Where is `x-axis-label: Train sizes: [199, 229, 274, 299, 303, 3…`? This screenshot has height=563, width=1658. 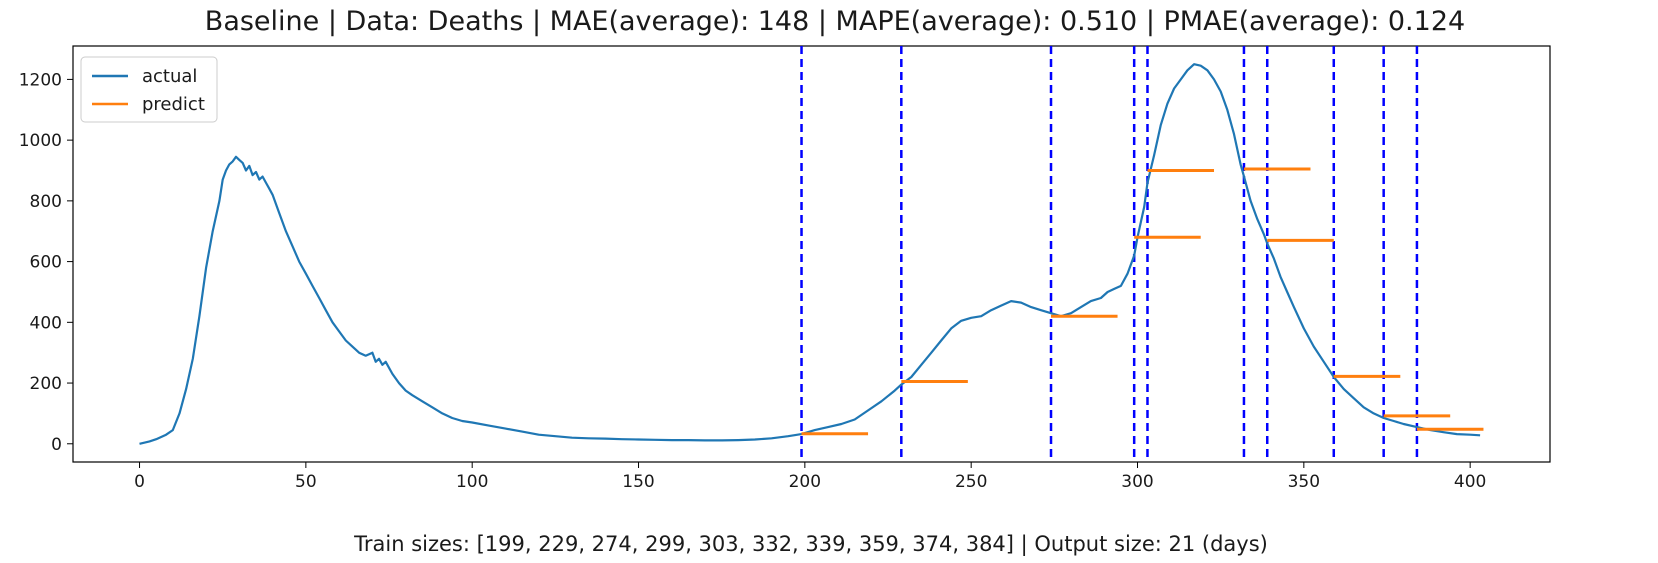
x-axis-label: Train sizes: [199, 229, 274, 299, 303, 3… is located at coordinates (810, 544).